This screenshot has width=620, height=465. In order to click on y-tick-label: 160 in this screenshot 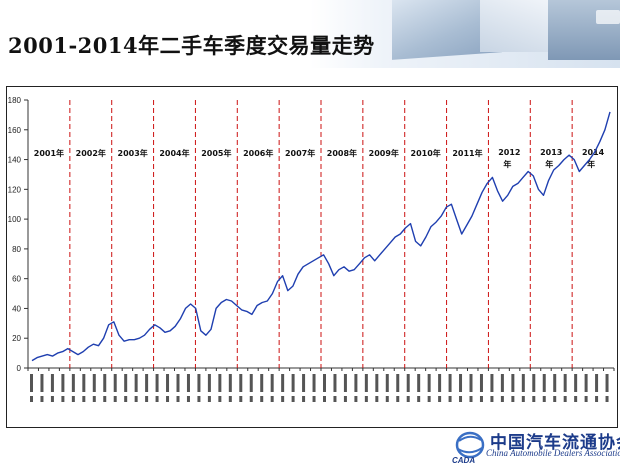, I will do `click(15, 130)`.